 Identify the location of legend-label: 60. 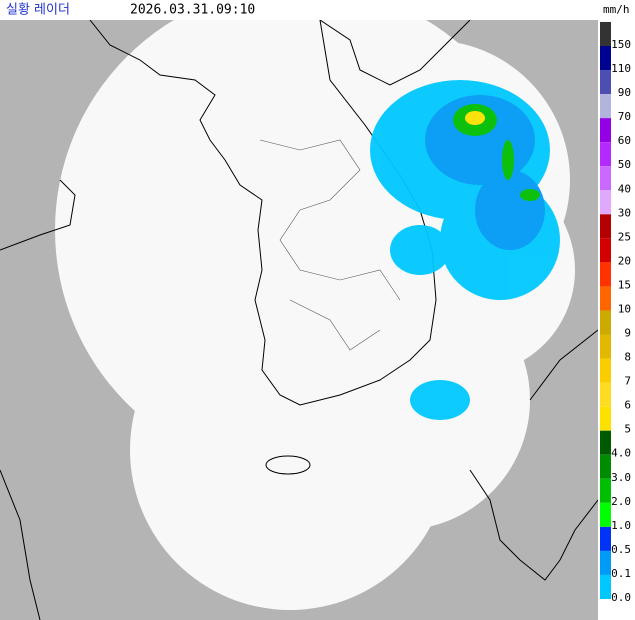
(624, 140).